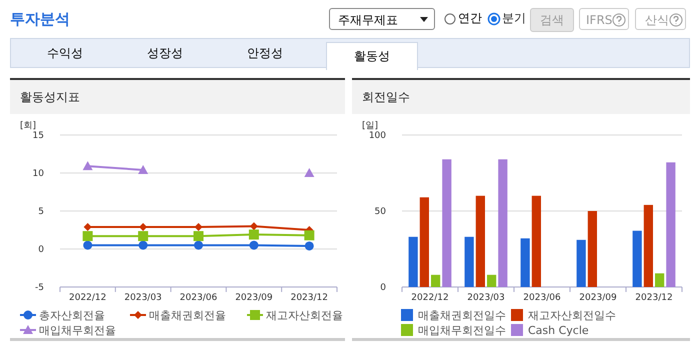 This screenshot has height=342, width=697. Describe the element at coordinates (558, 330) in the screenshot. I see `legend-label: Cash Cycle` at that location.